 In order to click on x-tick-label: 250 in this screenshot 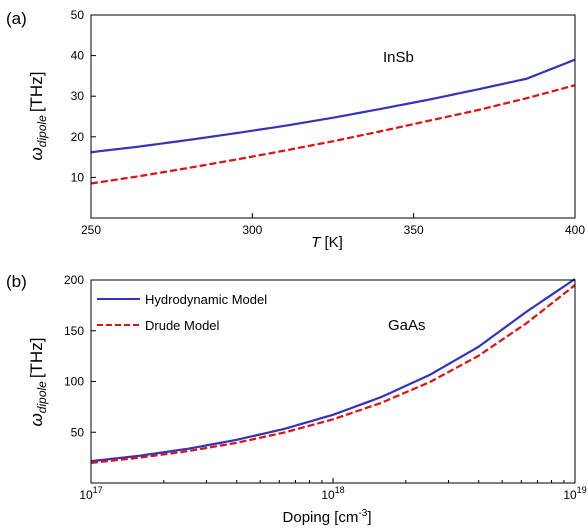, I will do `click(91, 230)`.